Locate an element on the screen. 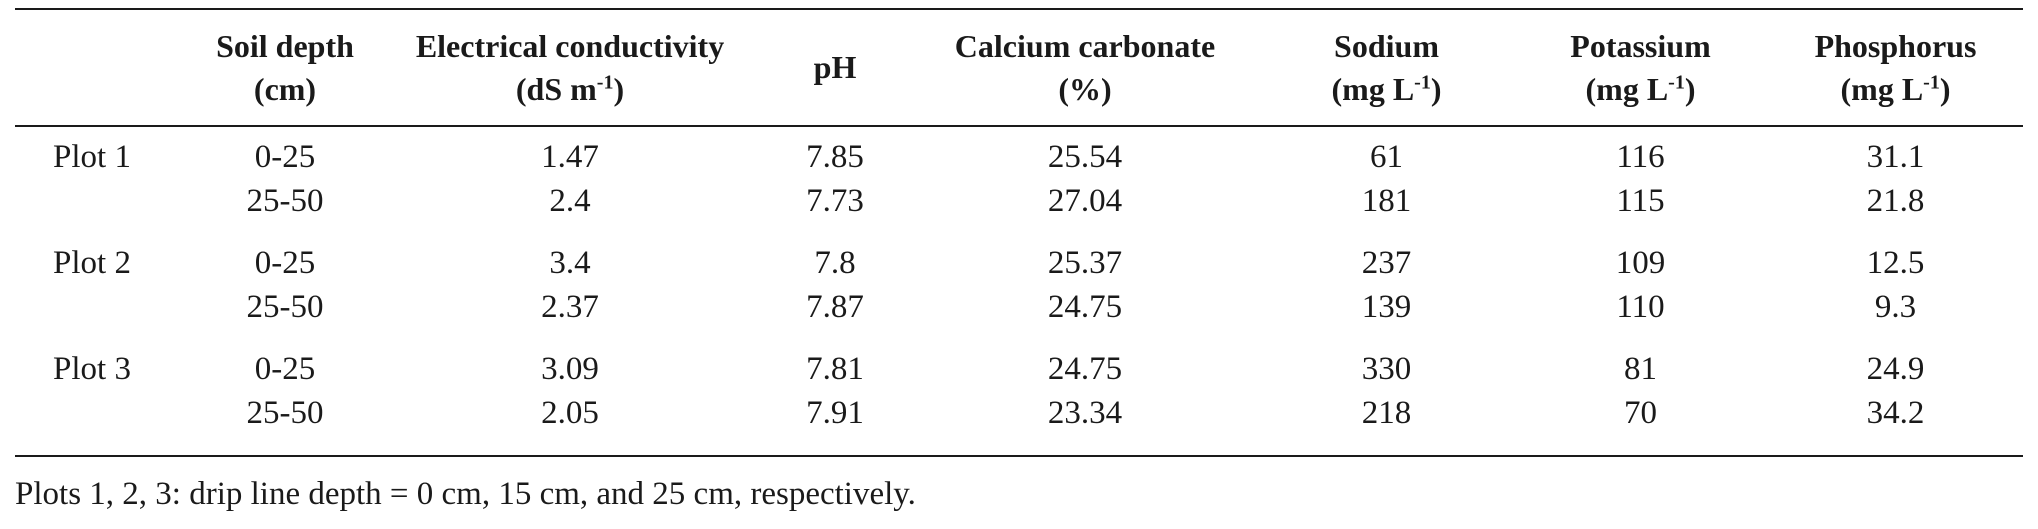 The width and height of the screenshot is (2038, 529). header-plot is located at coordinates (102, 67).